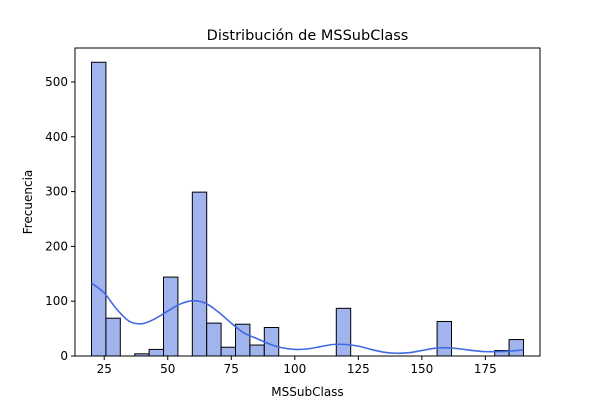 Image resolution: width=600 pixels, height=400 pixels. What do you see at coordinates (307, 392) in the screenshot?
I see `x-axis-label: MSSubClass` at bounding box center [307, 392].